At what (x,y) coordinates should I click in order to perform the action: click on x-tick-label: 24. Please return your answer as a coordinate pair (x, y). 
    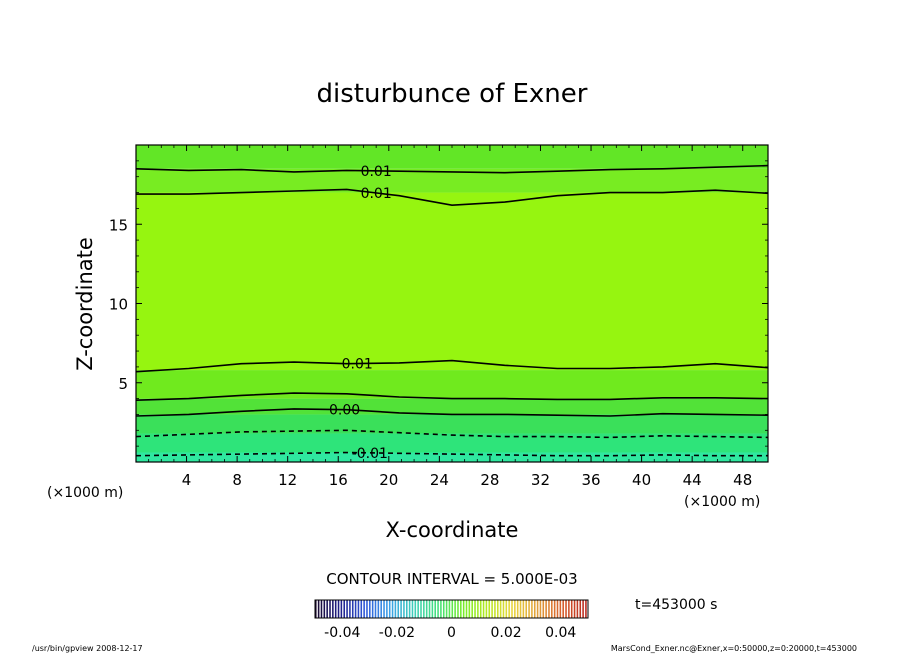
    Looking at the image, I should click on (439, 480).